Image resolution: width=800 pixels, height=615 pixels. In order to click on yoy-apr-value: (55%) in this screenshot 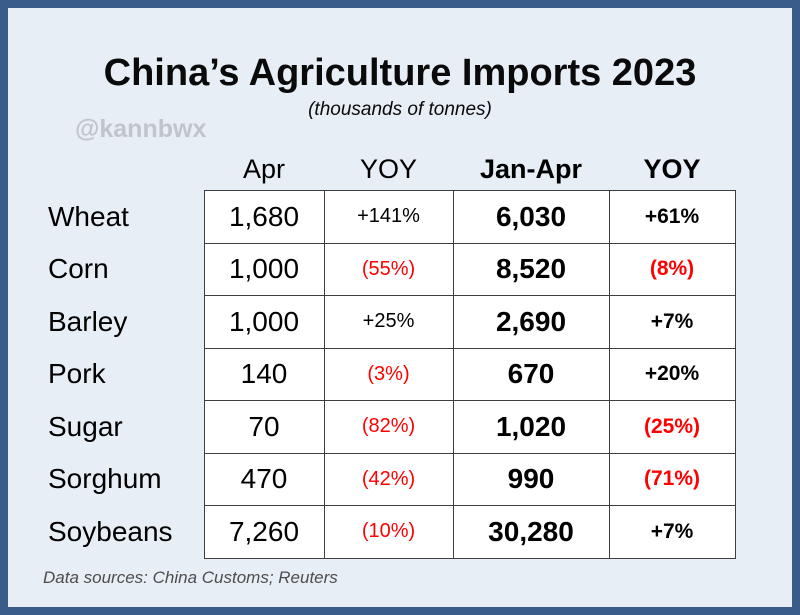, I will do `click(388, 269)`.